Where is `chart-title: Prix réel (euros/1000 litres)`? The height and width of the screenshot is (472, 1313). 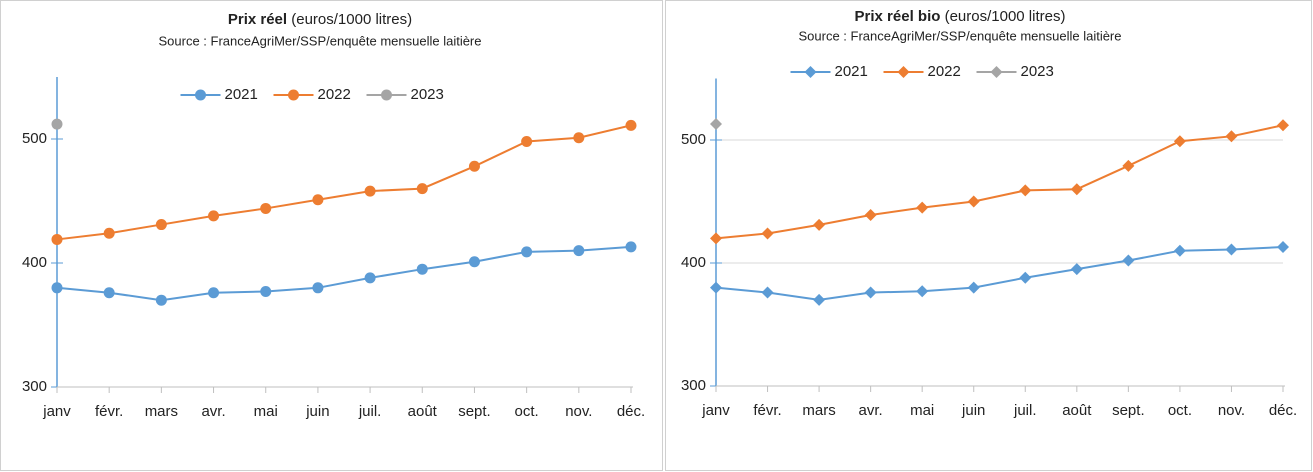
chart-title: Prix réel (euros/1000 litres) is located at coordinates (320, 19).